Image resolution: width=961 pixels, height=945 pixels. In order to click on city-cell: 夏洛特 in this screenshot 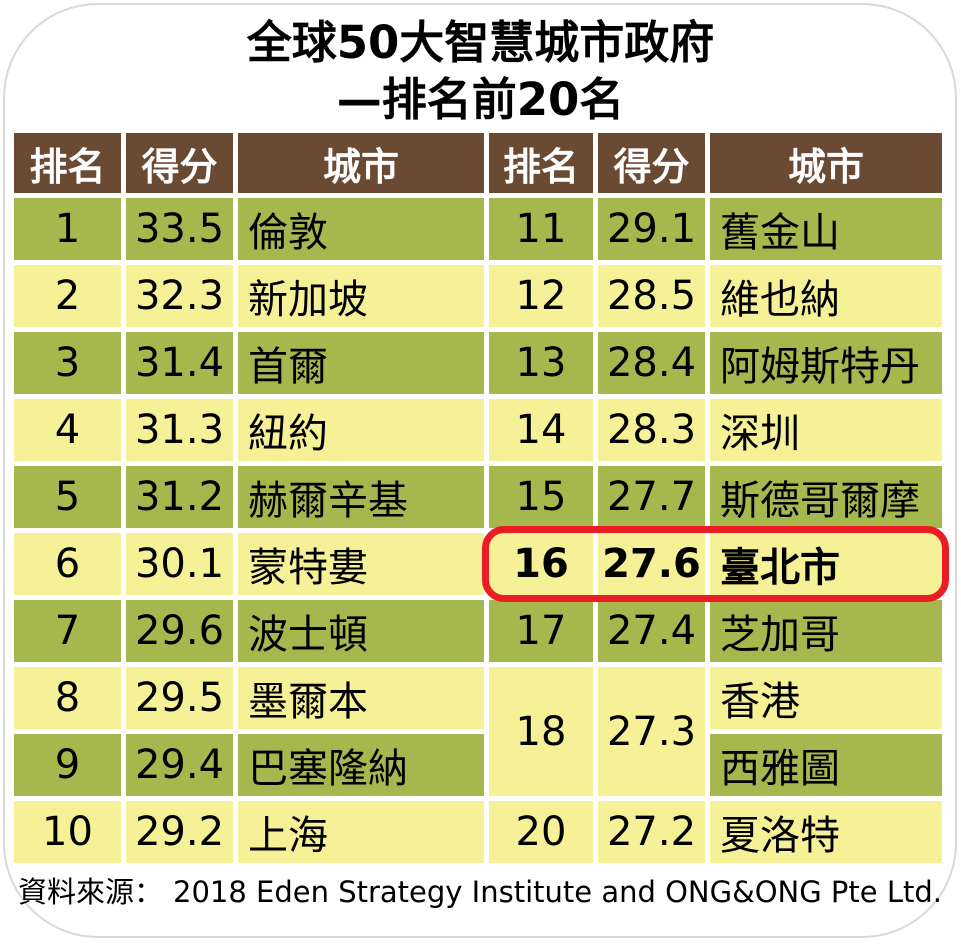, I will do `click(826, 832)`.